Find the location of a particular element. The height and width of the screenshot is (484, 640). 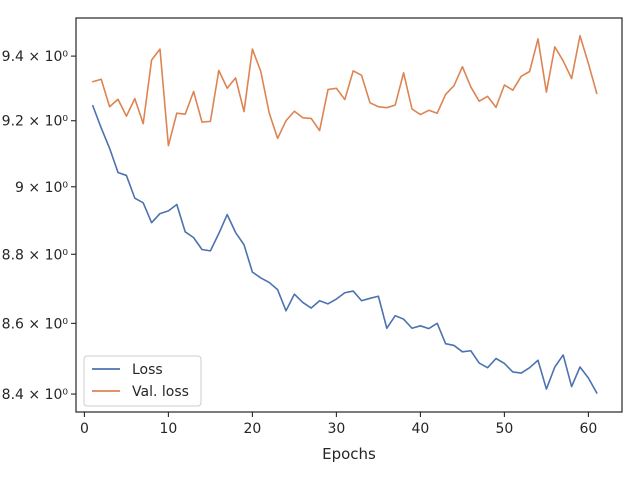

x-tick-label: 0 is located at coordinates (84, 429).